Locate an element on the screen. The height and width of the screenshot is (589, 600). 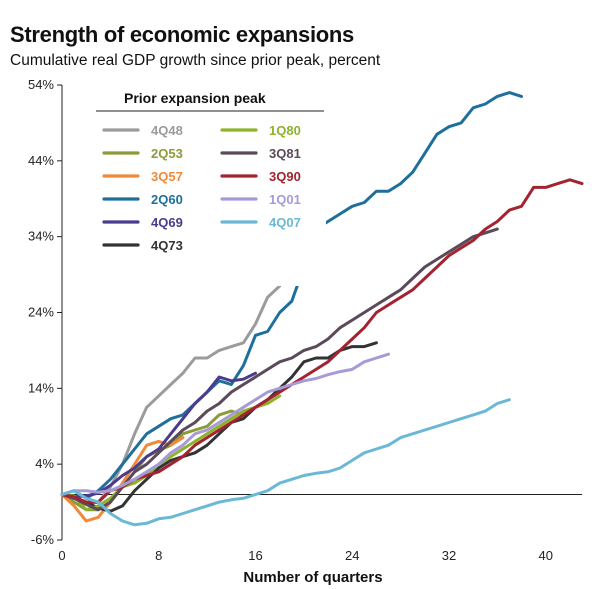
legend-label-1q01: 1Q01 is located at coordinates (285, 199).